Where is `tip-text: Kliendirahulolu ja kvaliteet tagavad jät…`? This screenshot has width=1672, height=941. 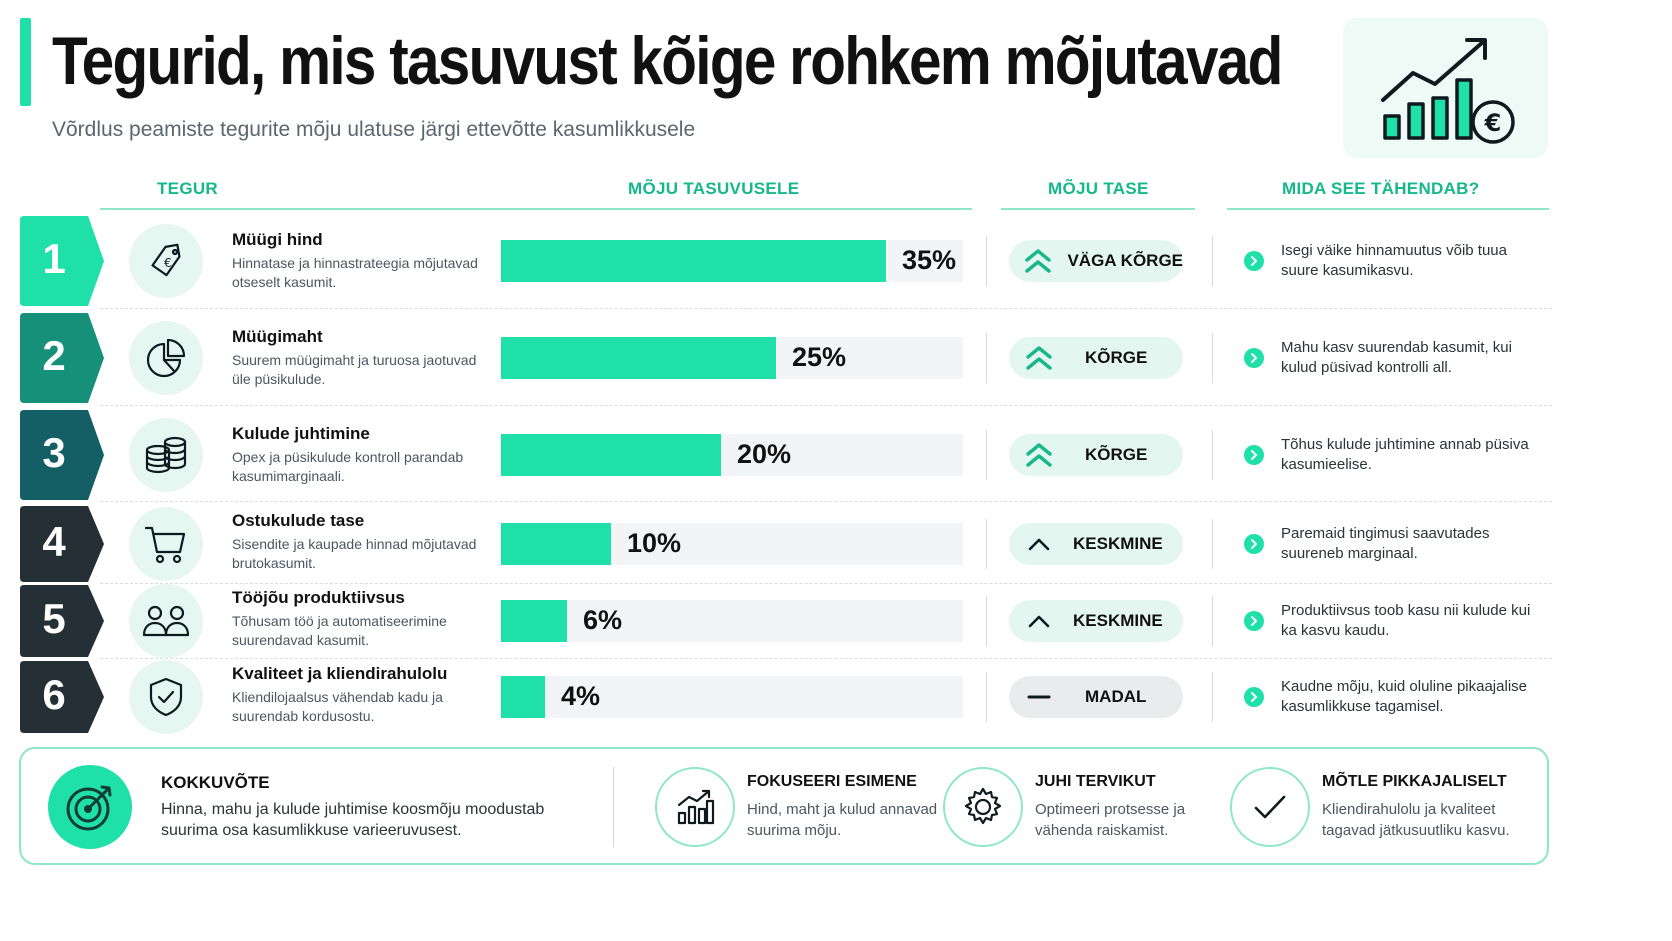
tip-text: Kliendirahulolu ja kvaliteet tagavad jät… is located at coordinates (1416, 820).